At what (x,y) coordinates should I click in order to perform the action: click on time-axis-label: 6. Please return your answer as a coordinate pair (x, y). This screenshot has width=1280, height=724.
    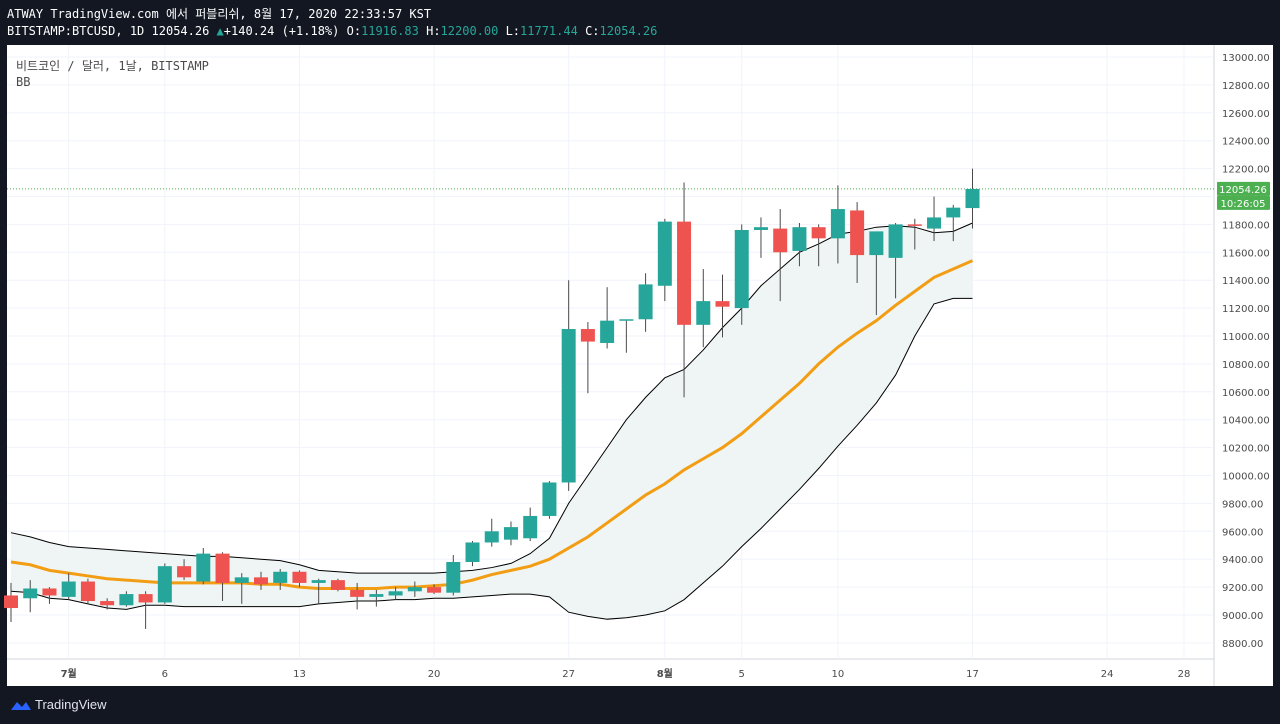
    Looking at the image, I should click on (165, 674).